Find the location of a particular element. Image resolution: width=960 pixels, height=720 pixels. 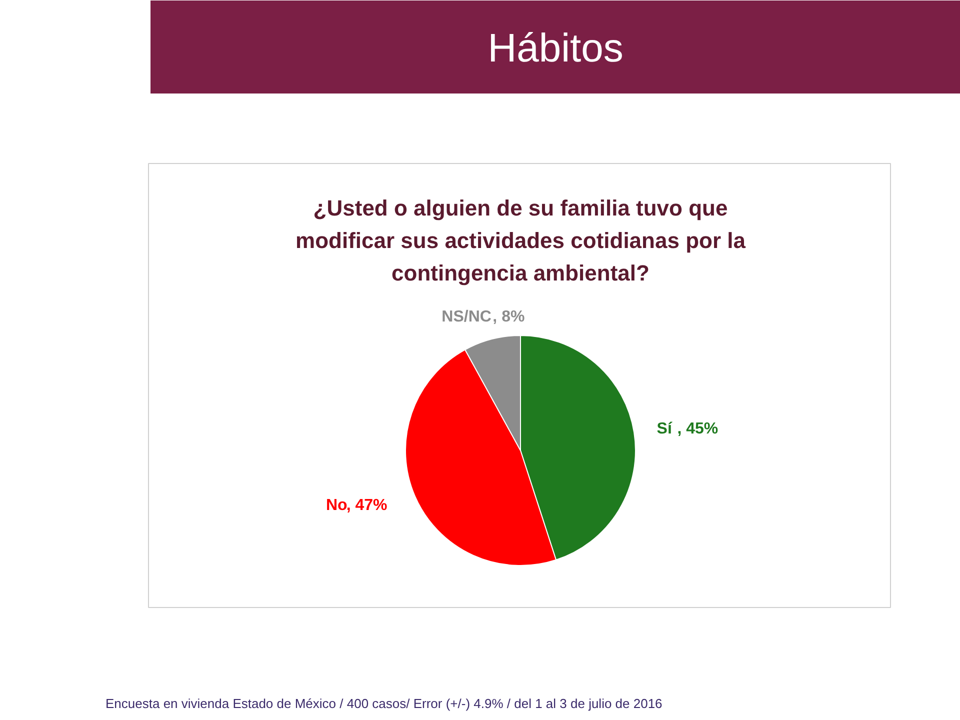

chart-title: Hábitos is located at coordinates (556, 48).